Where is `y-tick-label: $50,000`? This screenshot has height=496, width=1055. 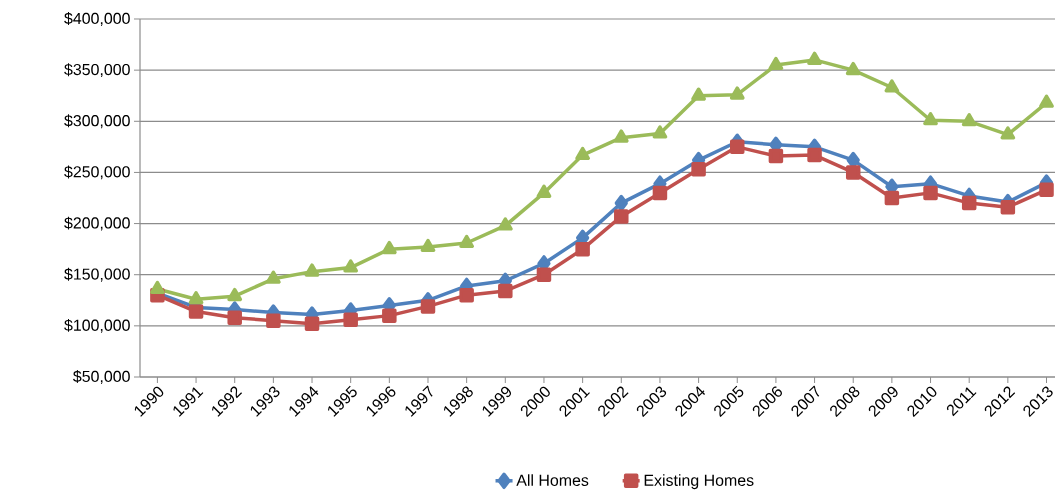
y-tick-label: $50,000 is located at coordinates (101, 377).